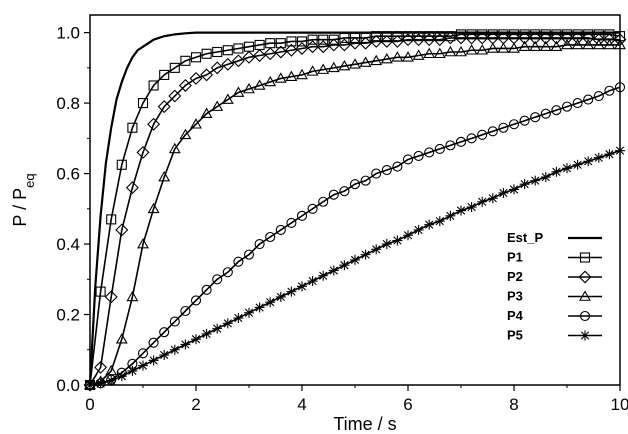 The width and height of the screenshot is (628, 434). What do you see at coordinates (68, 385) in the screenshot?
I see `y-tick-label: 0.0` at bounding box center [68, 385].